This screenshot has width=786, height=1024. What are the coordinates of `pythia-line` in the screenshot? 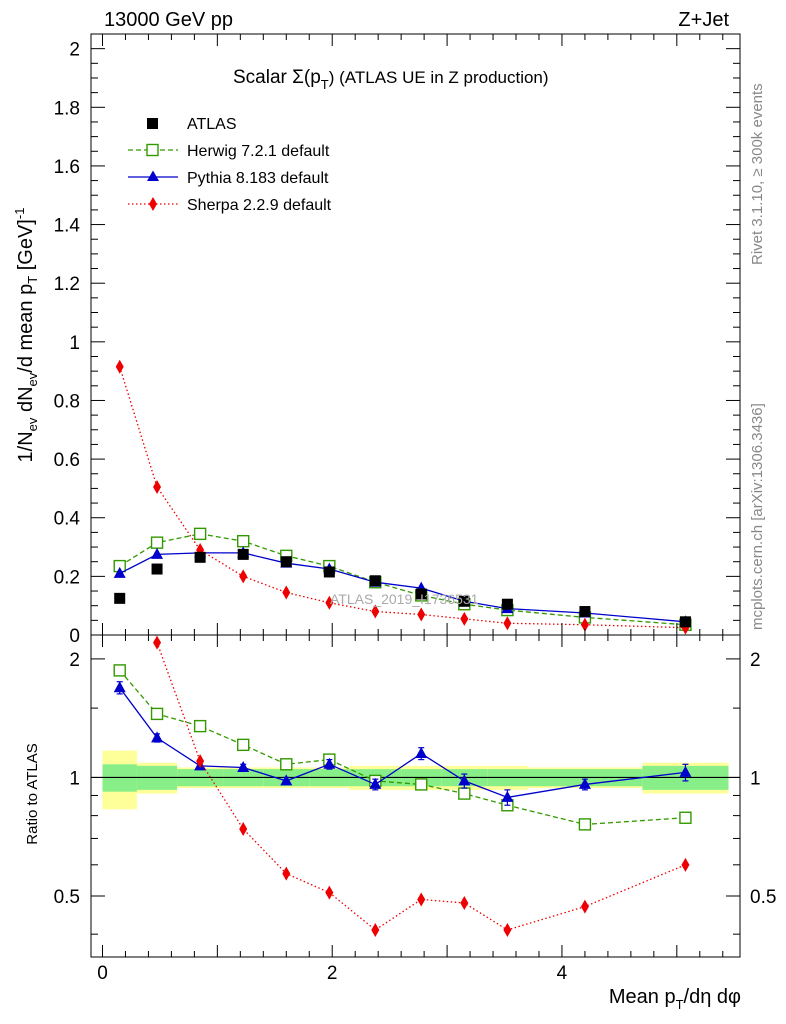 It's located at (402, 587).